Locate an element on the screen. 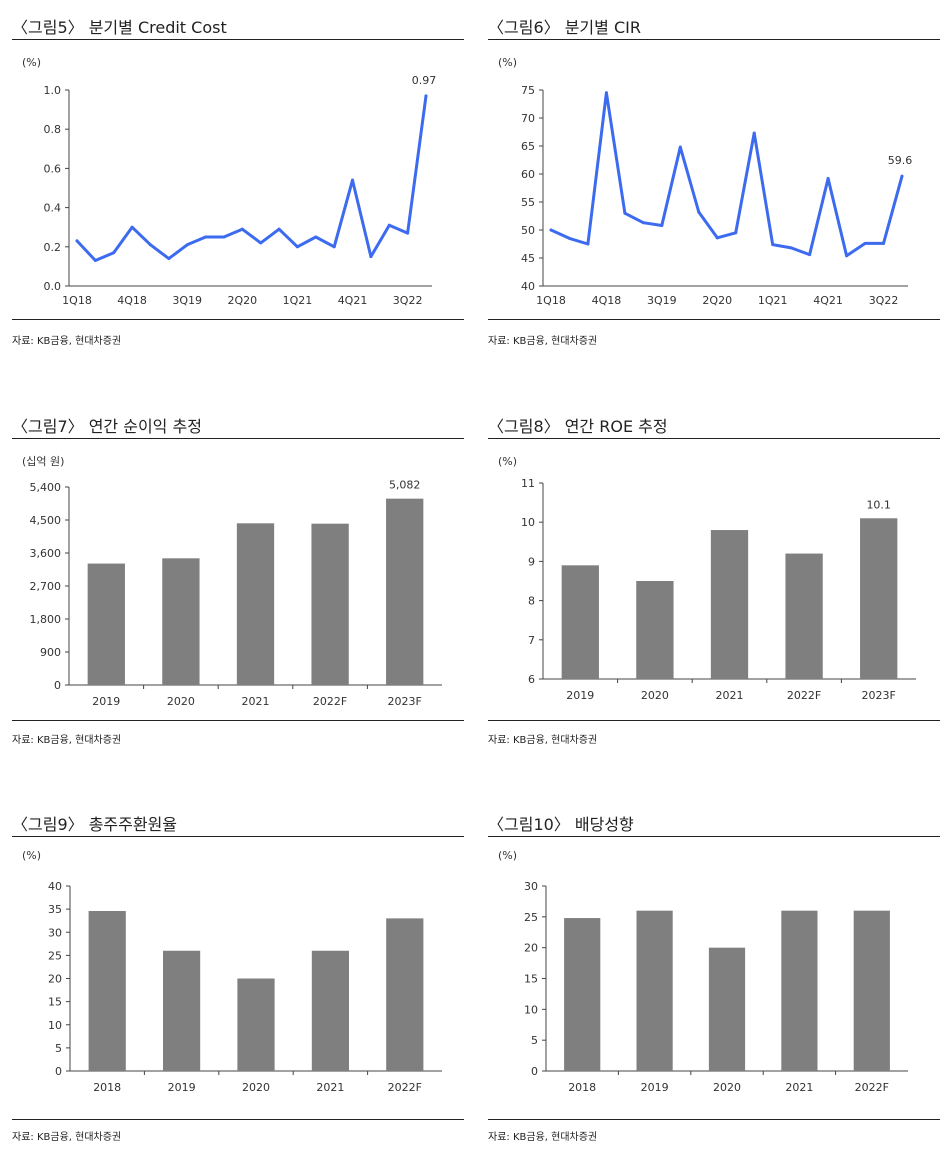 The height and width of the screenshot is (1151, 950). data-label: 5,082 is located at coordinates (405, 485).